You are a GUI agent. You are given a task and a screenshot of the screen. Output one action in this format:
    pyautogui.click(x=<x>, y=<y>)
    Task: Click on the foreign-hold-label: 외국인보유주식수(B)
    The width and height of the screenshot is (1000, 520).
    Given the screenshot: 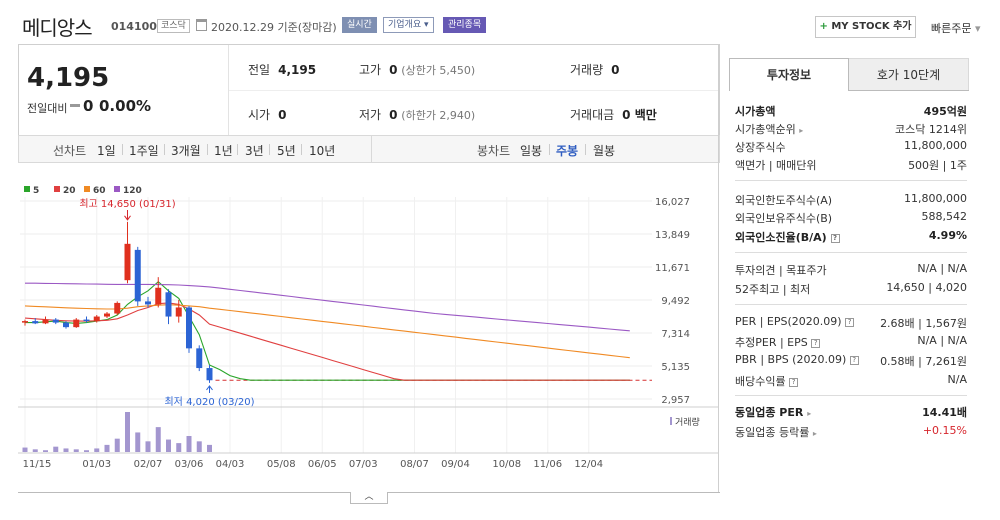 What is the action you would take?
    pyautogui.click(x=784, y=218)
    